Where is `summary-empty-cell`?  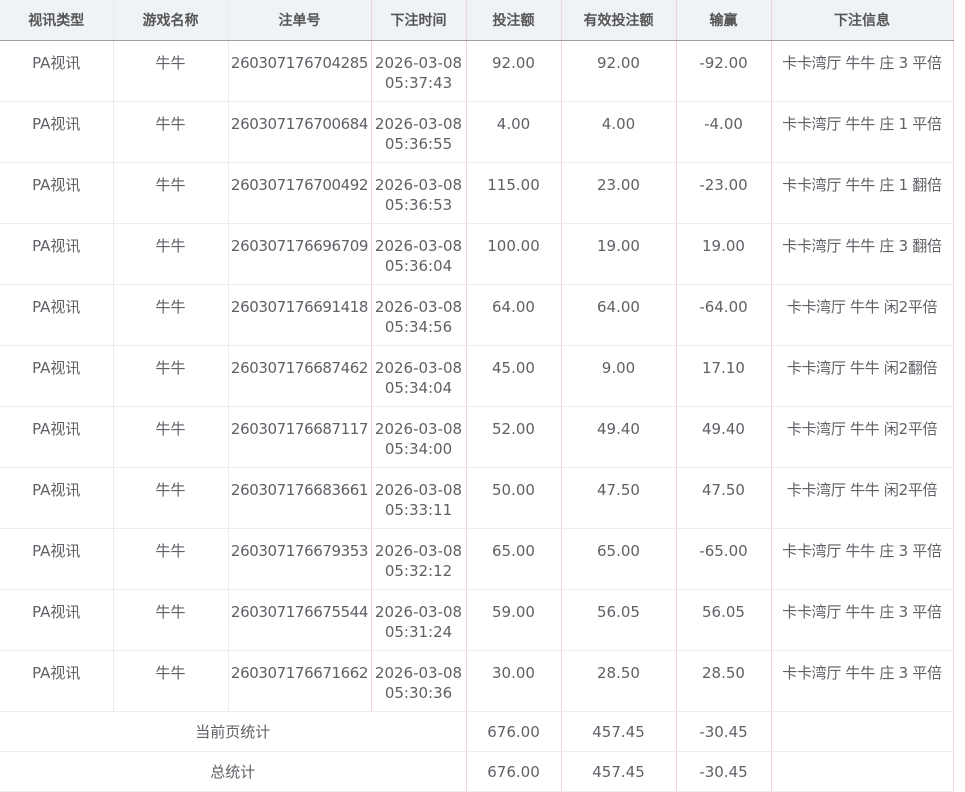 summary-empty-cell is located at coordinates (862, 731).